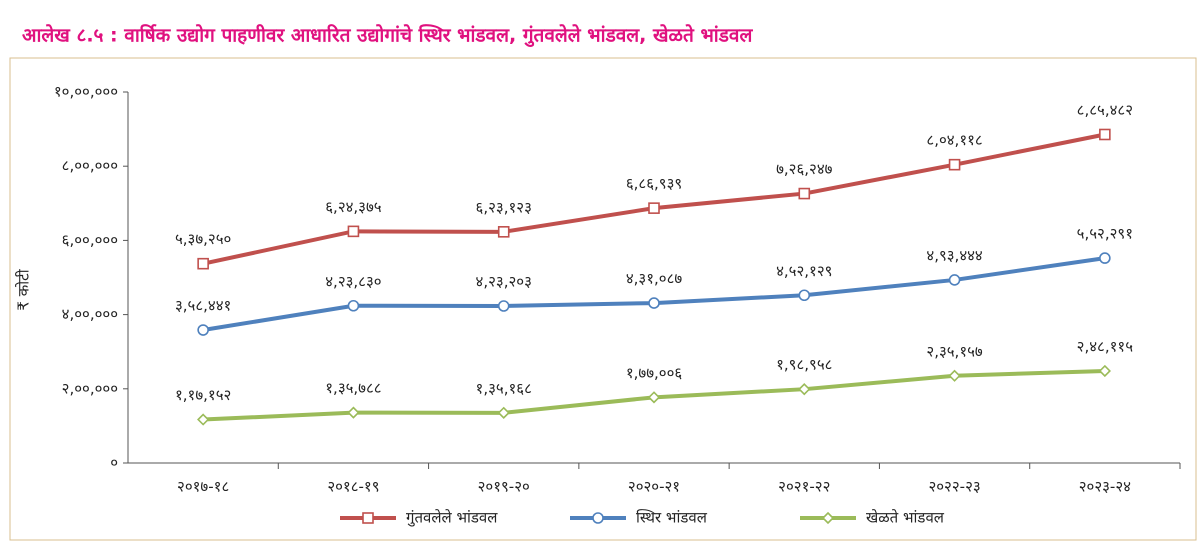  I want to click on data-label: ४,३१,०८७, so click(654, 279).